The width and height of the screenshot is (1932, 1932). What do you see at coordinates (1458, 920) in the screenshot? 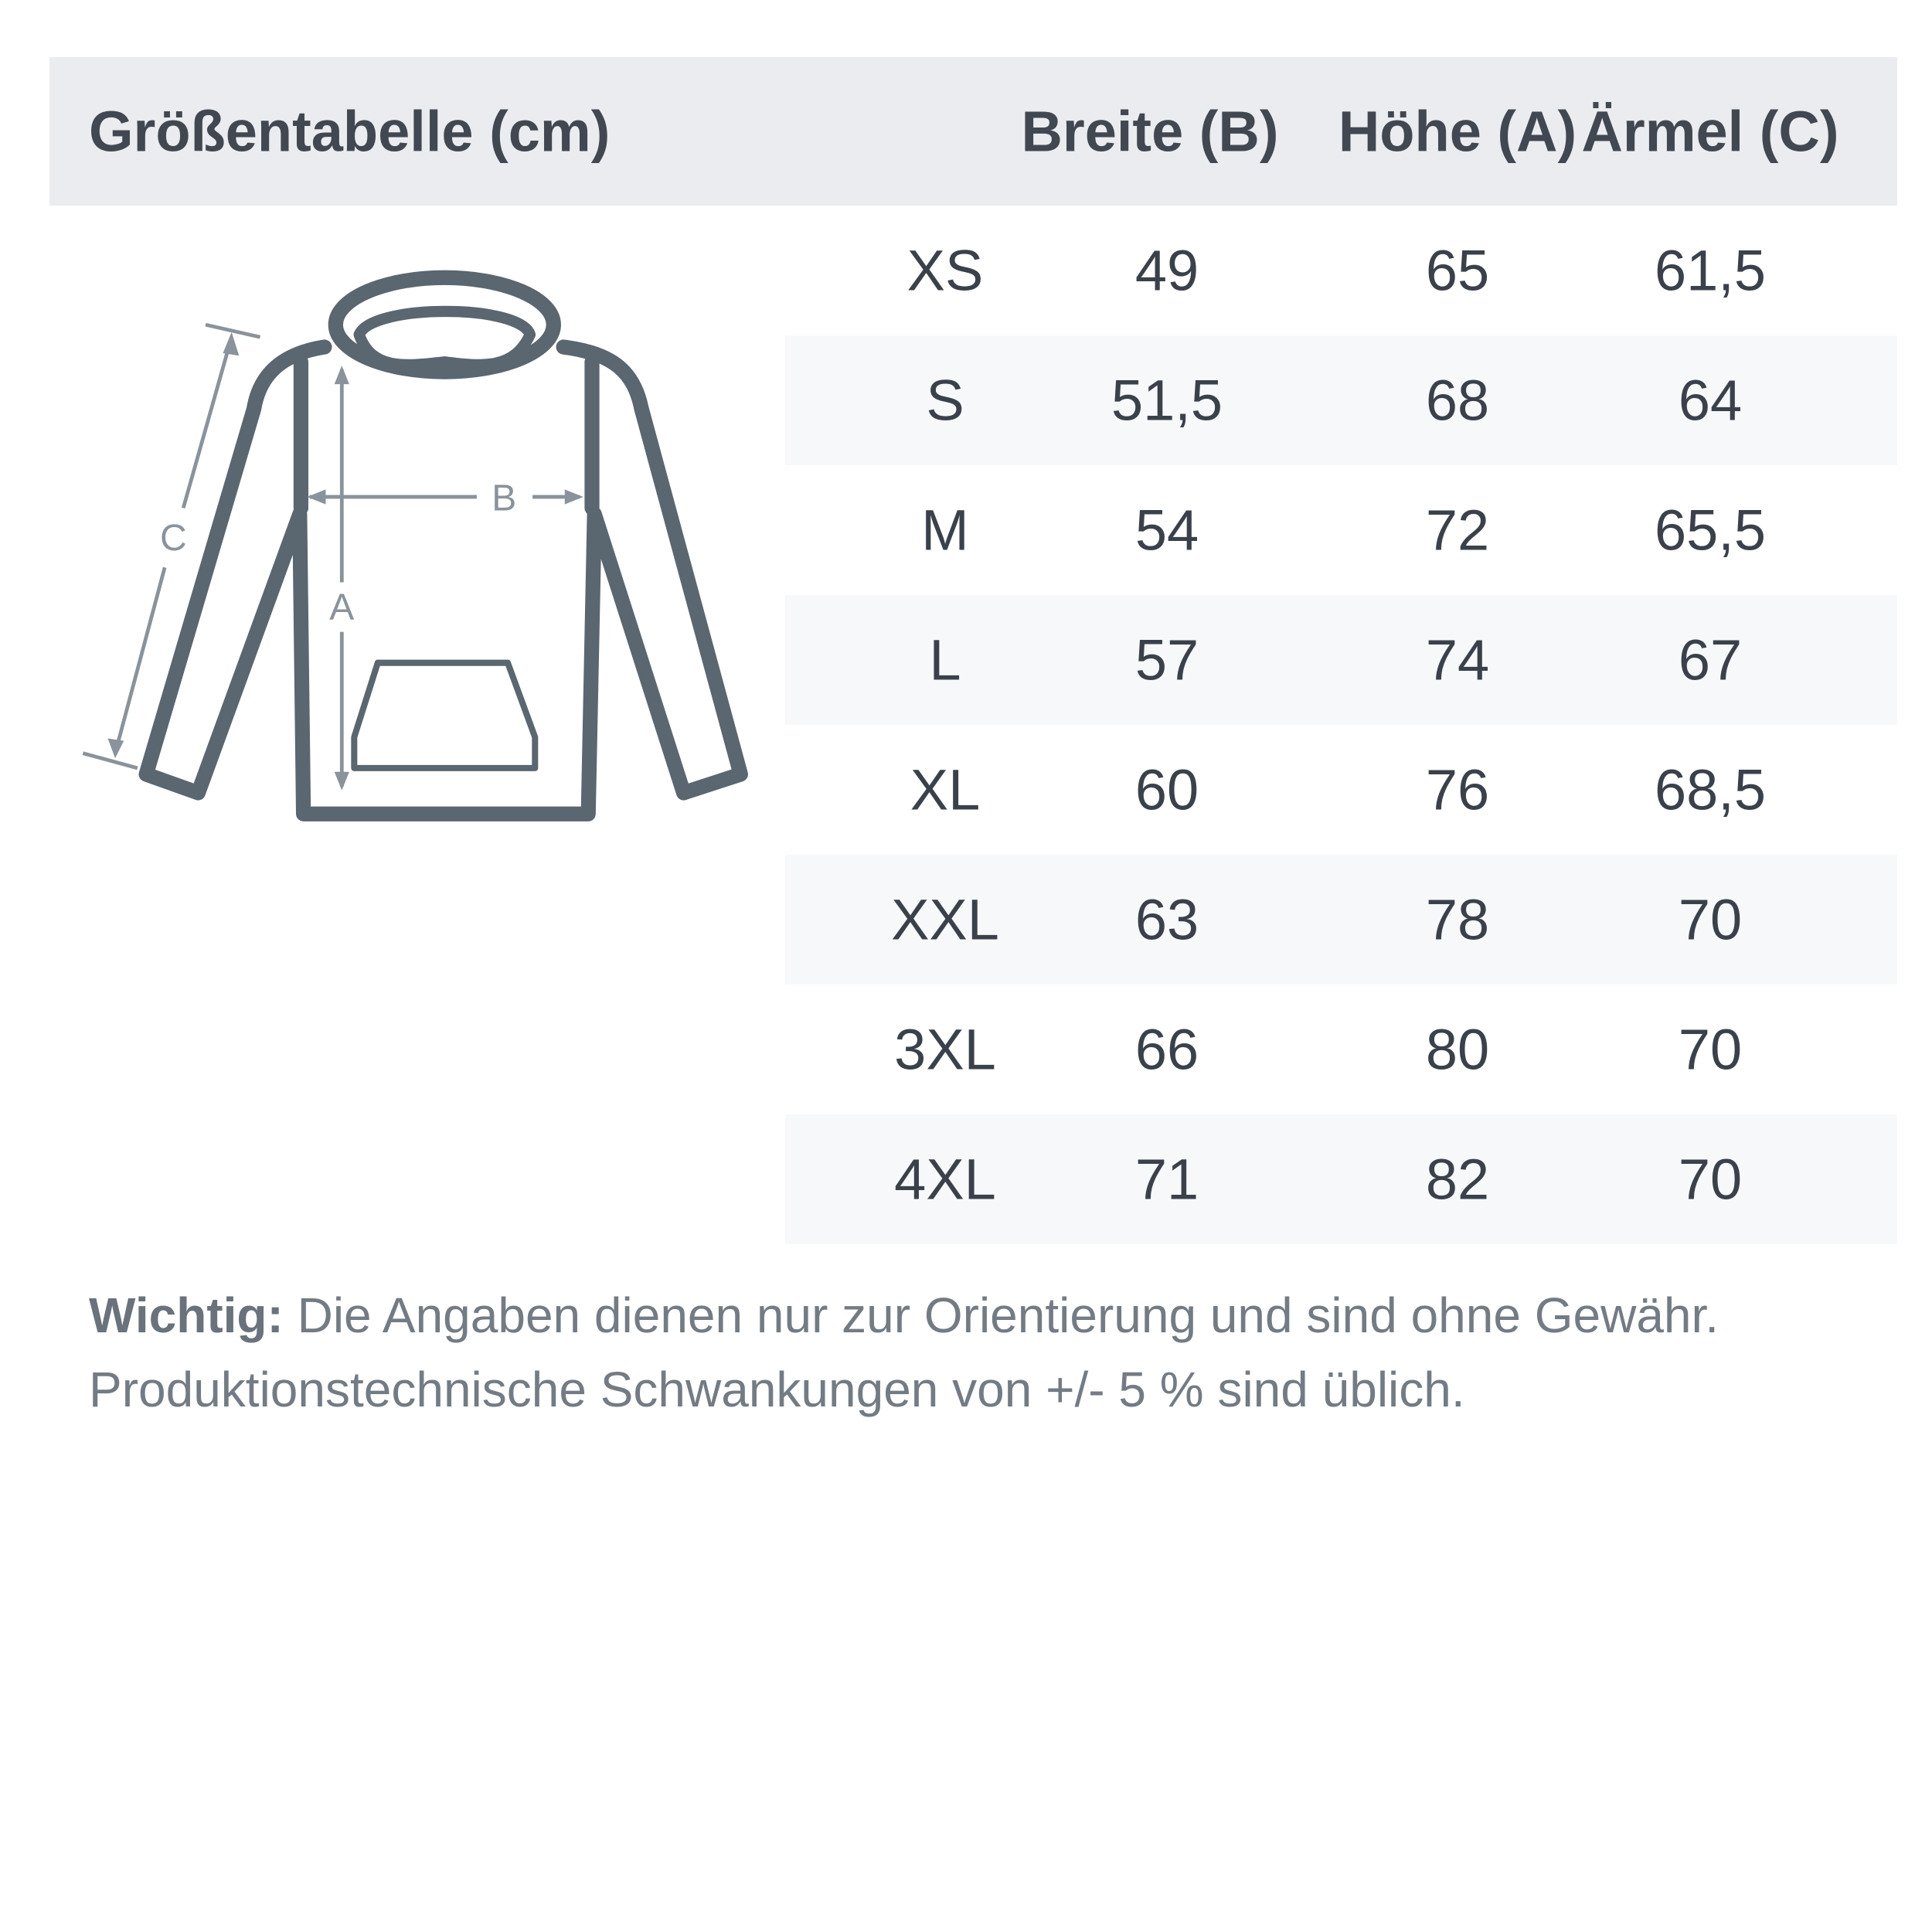
I see `cell-hoehe: 78` at bounding box center [1458, 920].